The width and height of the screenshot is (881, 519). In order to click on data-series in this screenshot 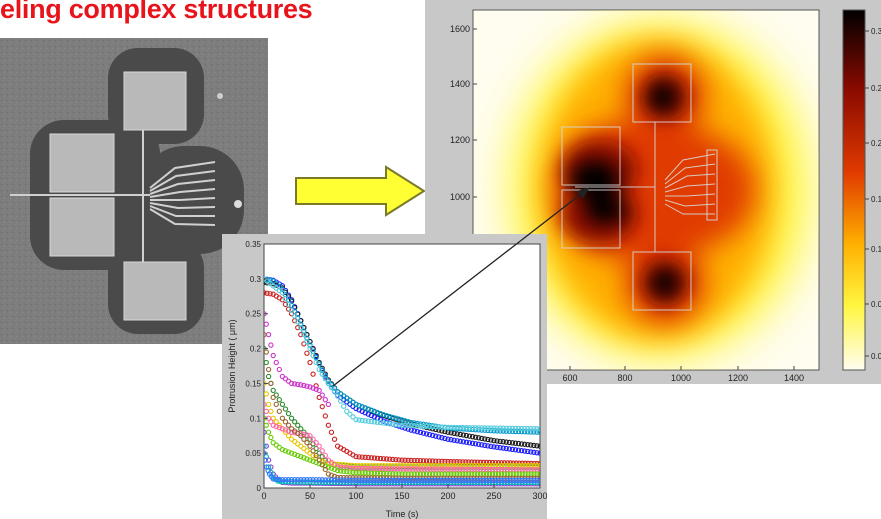, I will do `click(402, 437)`.